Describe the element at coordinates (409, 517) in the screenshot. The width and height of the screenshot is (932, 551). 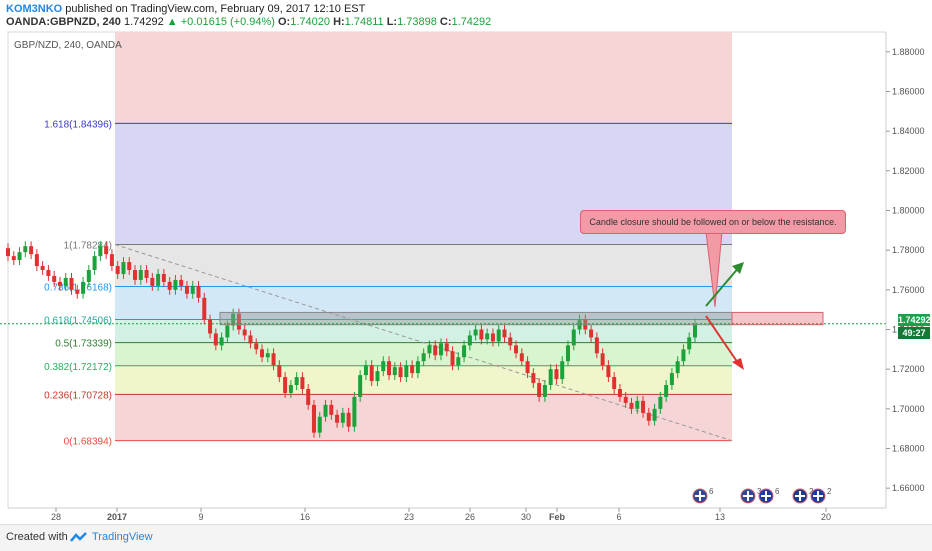
I see `time-tick-label: 23` at that location.